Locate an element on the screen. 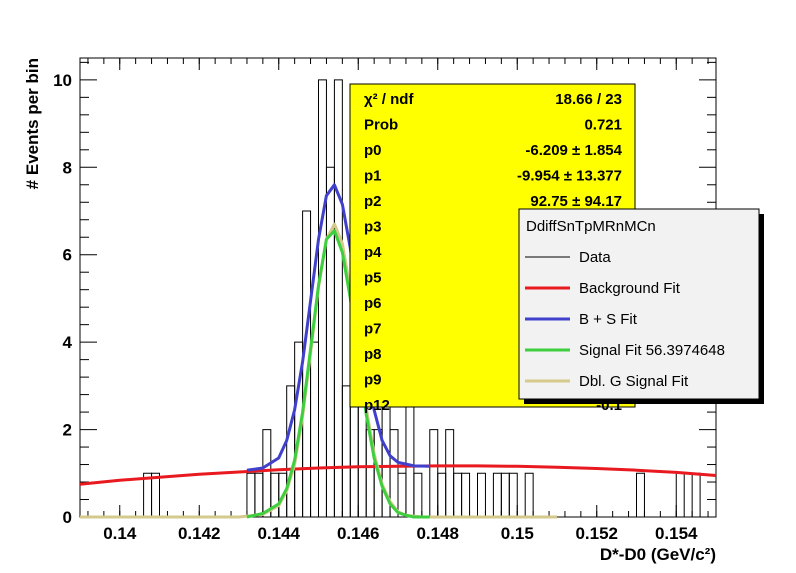  x-tick-label: 0.144 is located at coordinates (278, 533).